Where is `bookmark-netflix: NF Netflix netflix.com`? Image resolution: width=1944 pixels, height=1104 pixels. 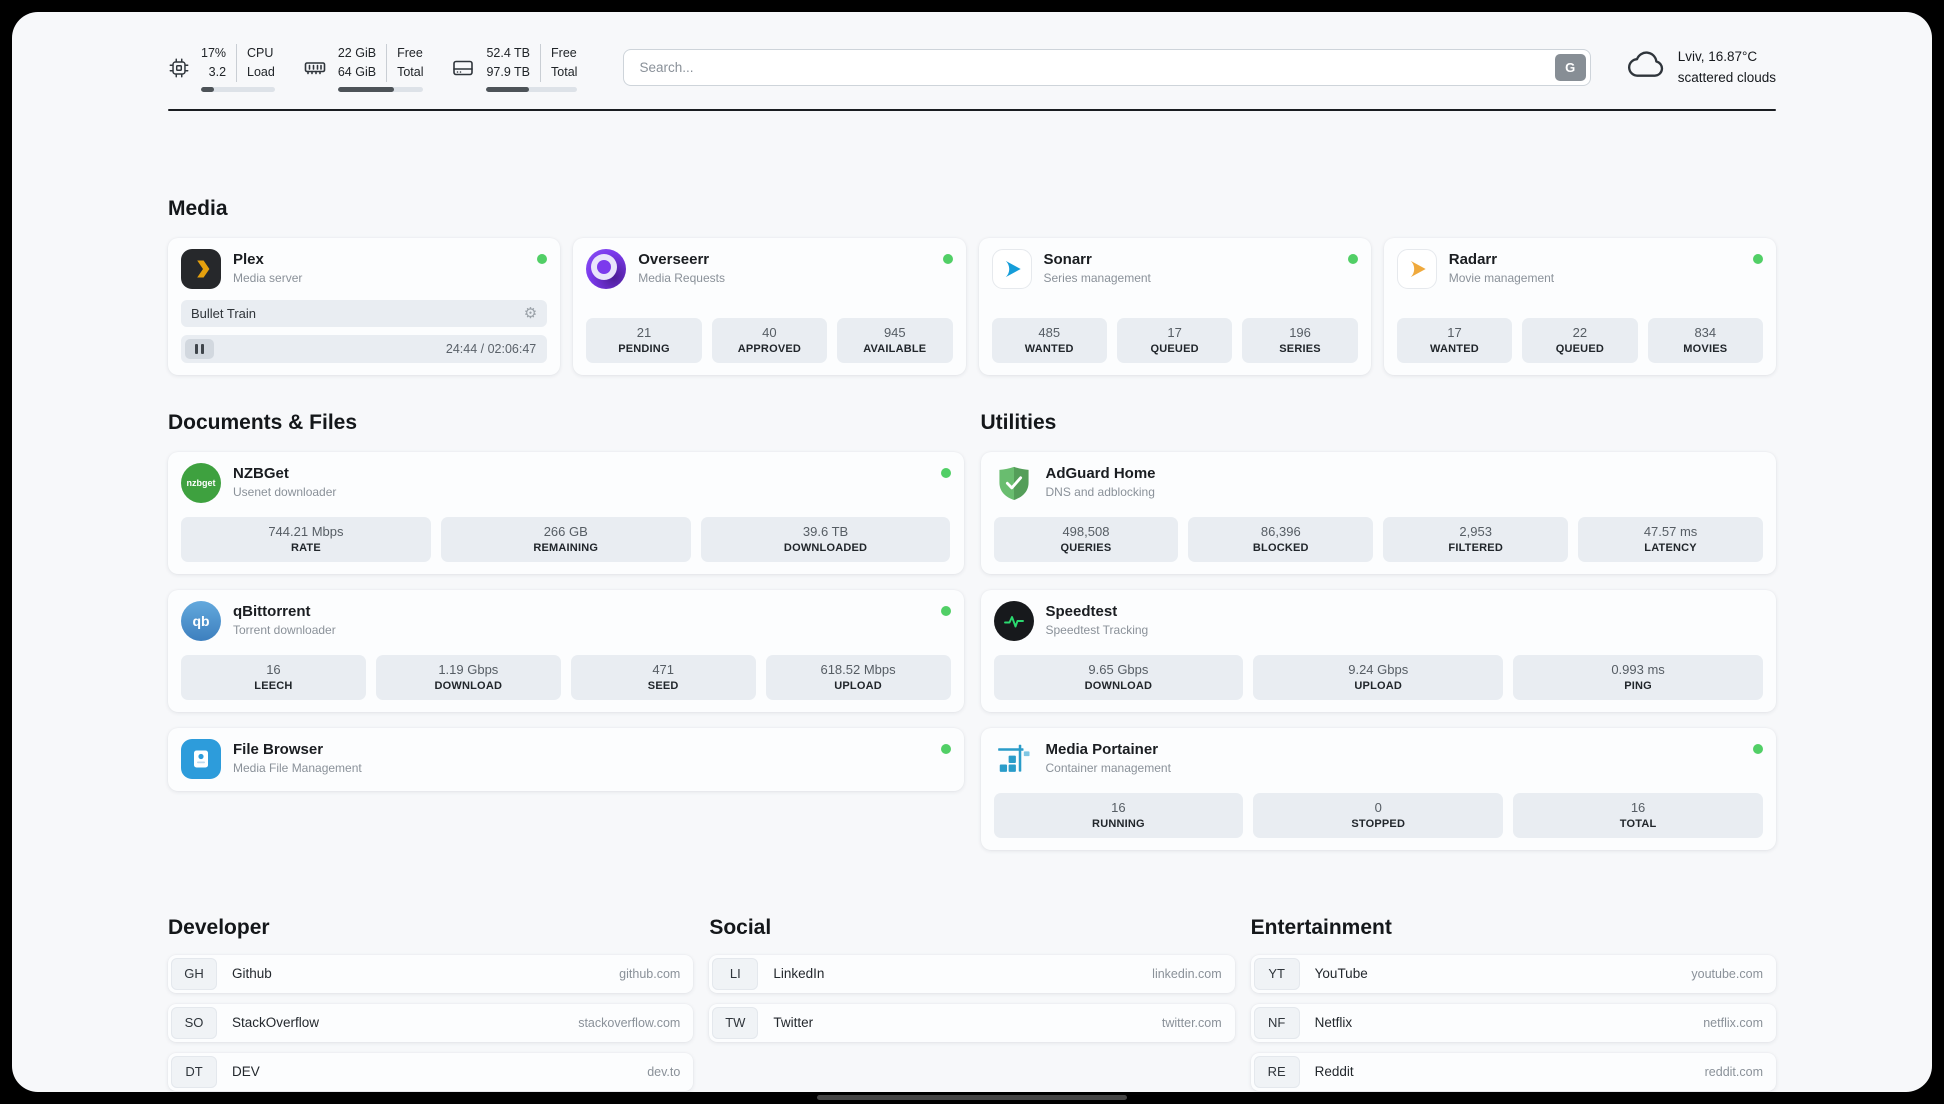 bookmark-netflix: NF Netflix netflix.com is located at coordinates (1513, 1022).